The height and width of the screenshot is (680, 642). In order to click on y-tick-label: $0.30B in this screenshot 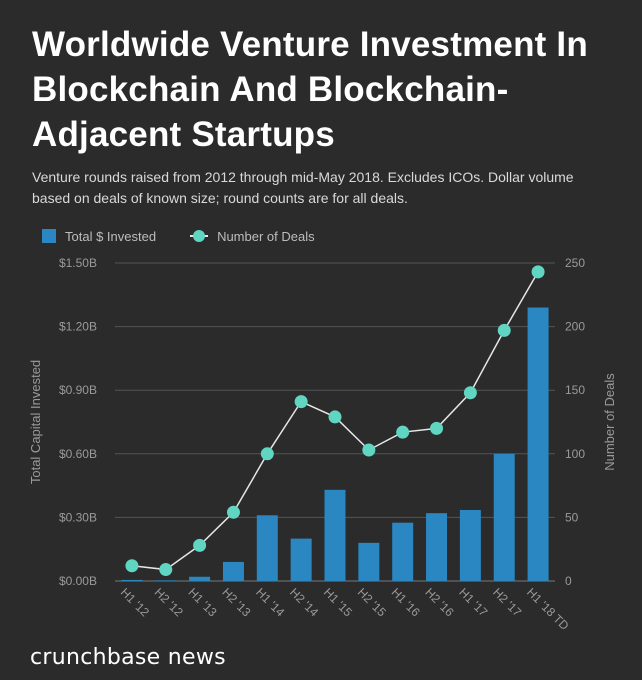, I will do `click(78, 517)`.